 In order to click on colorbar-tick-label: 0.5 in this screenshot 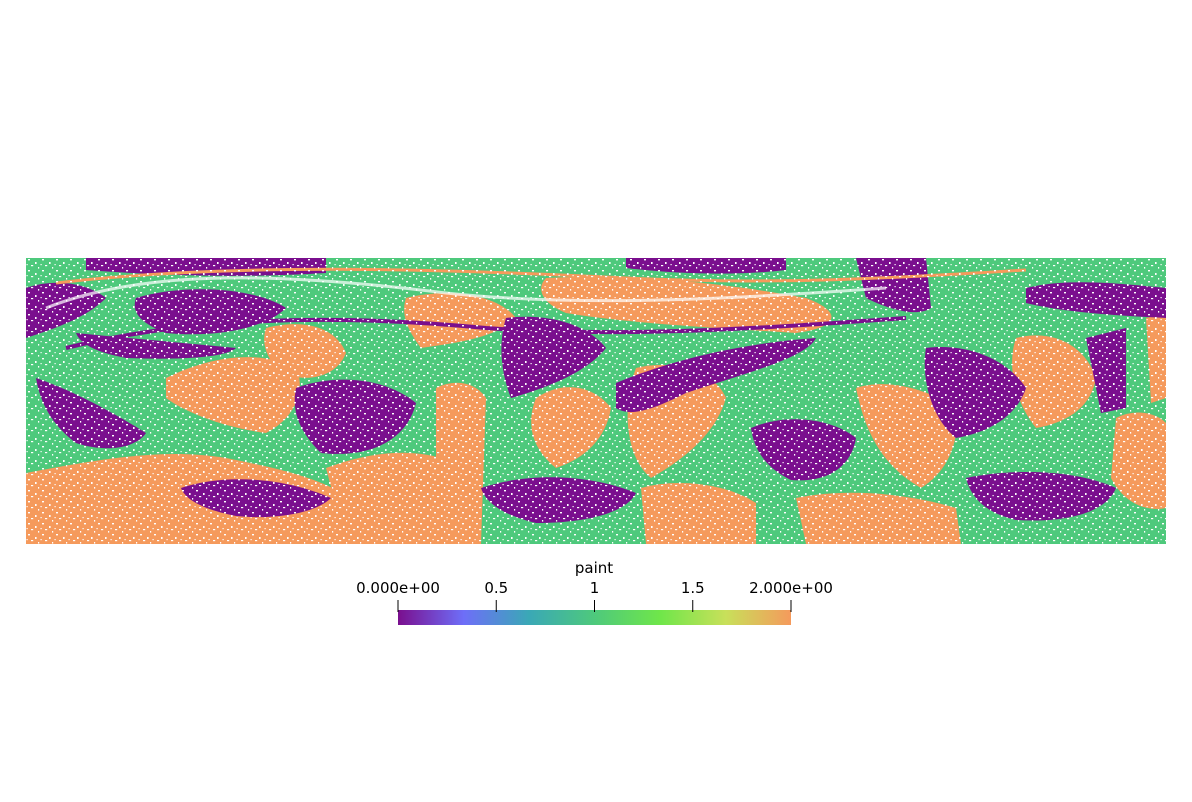, I will do `click(496, 588)`.